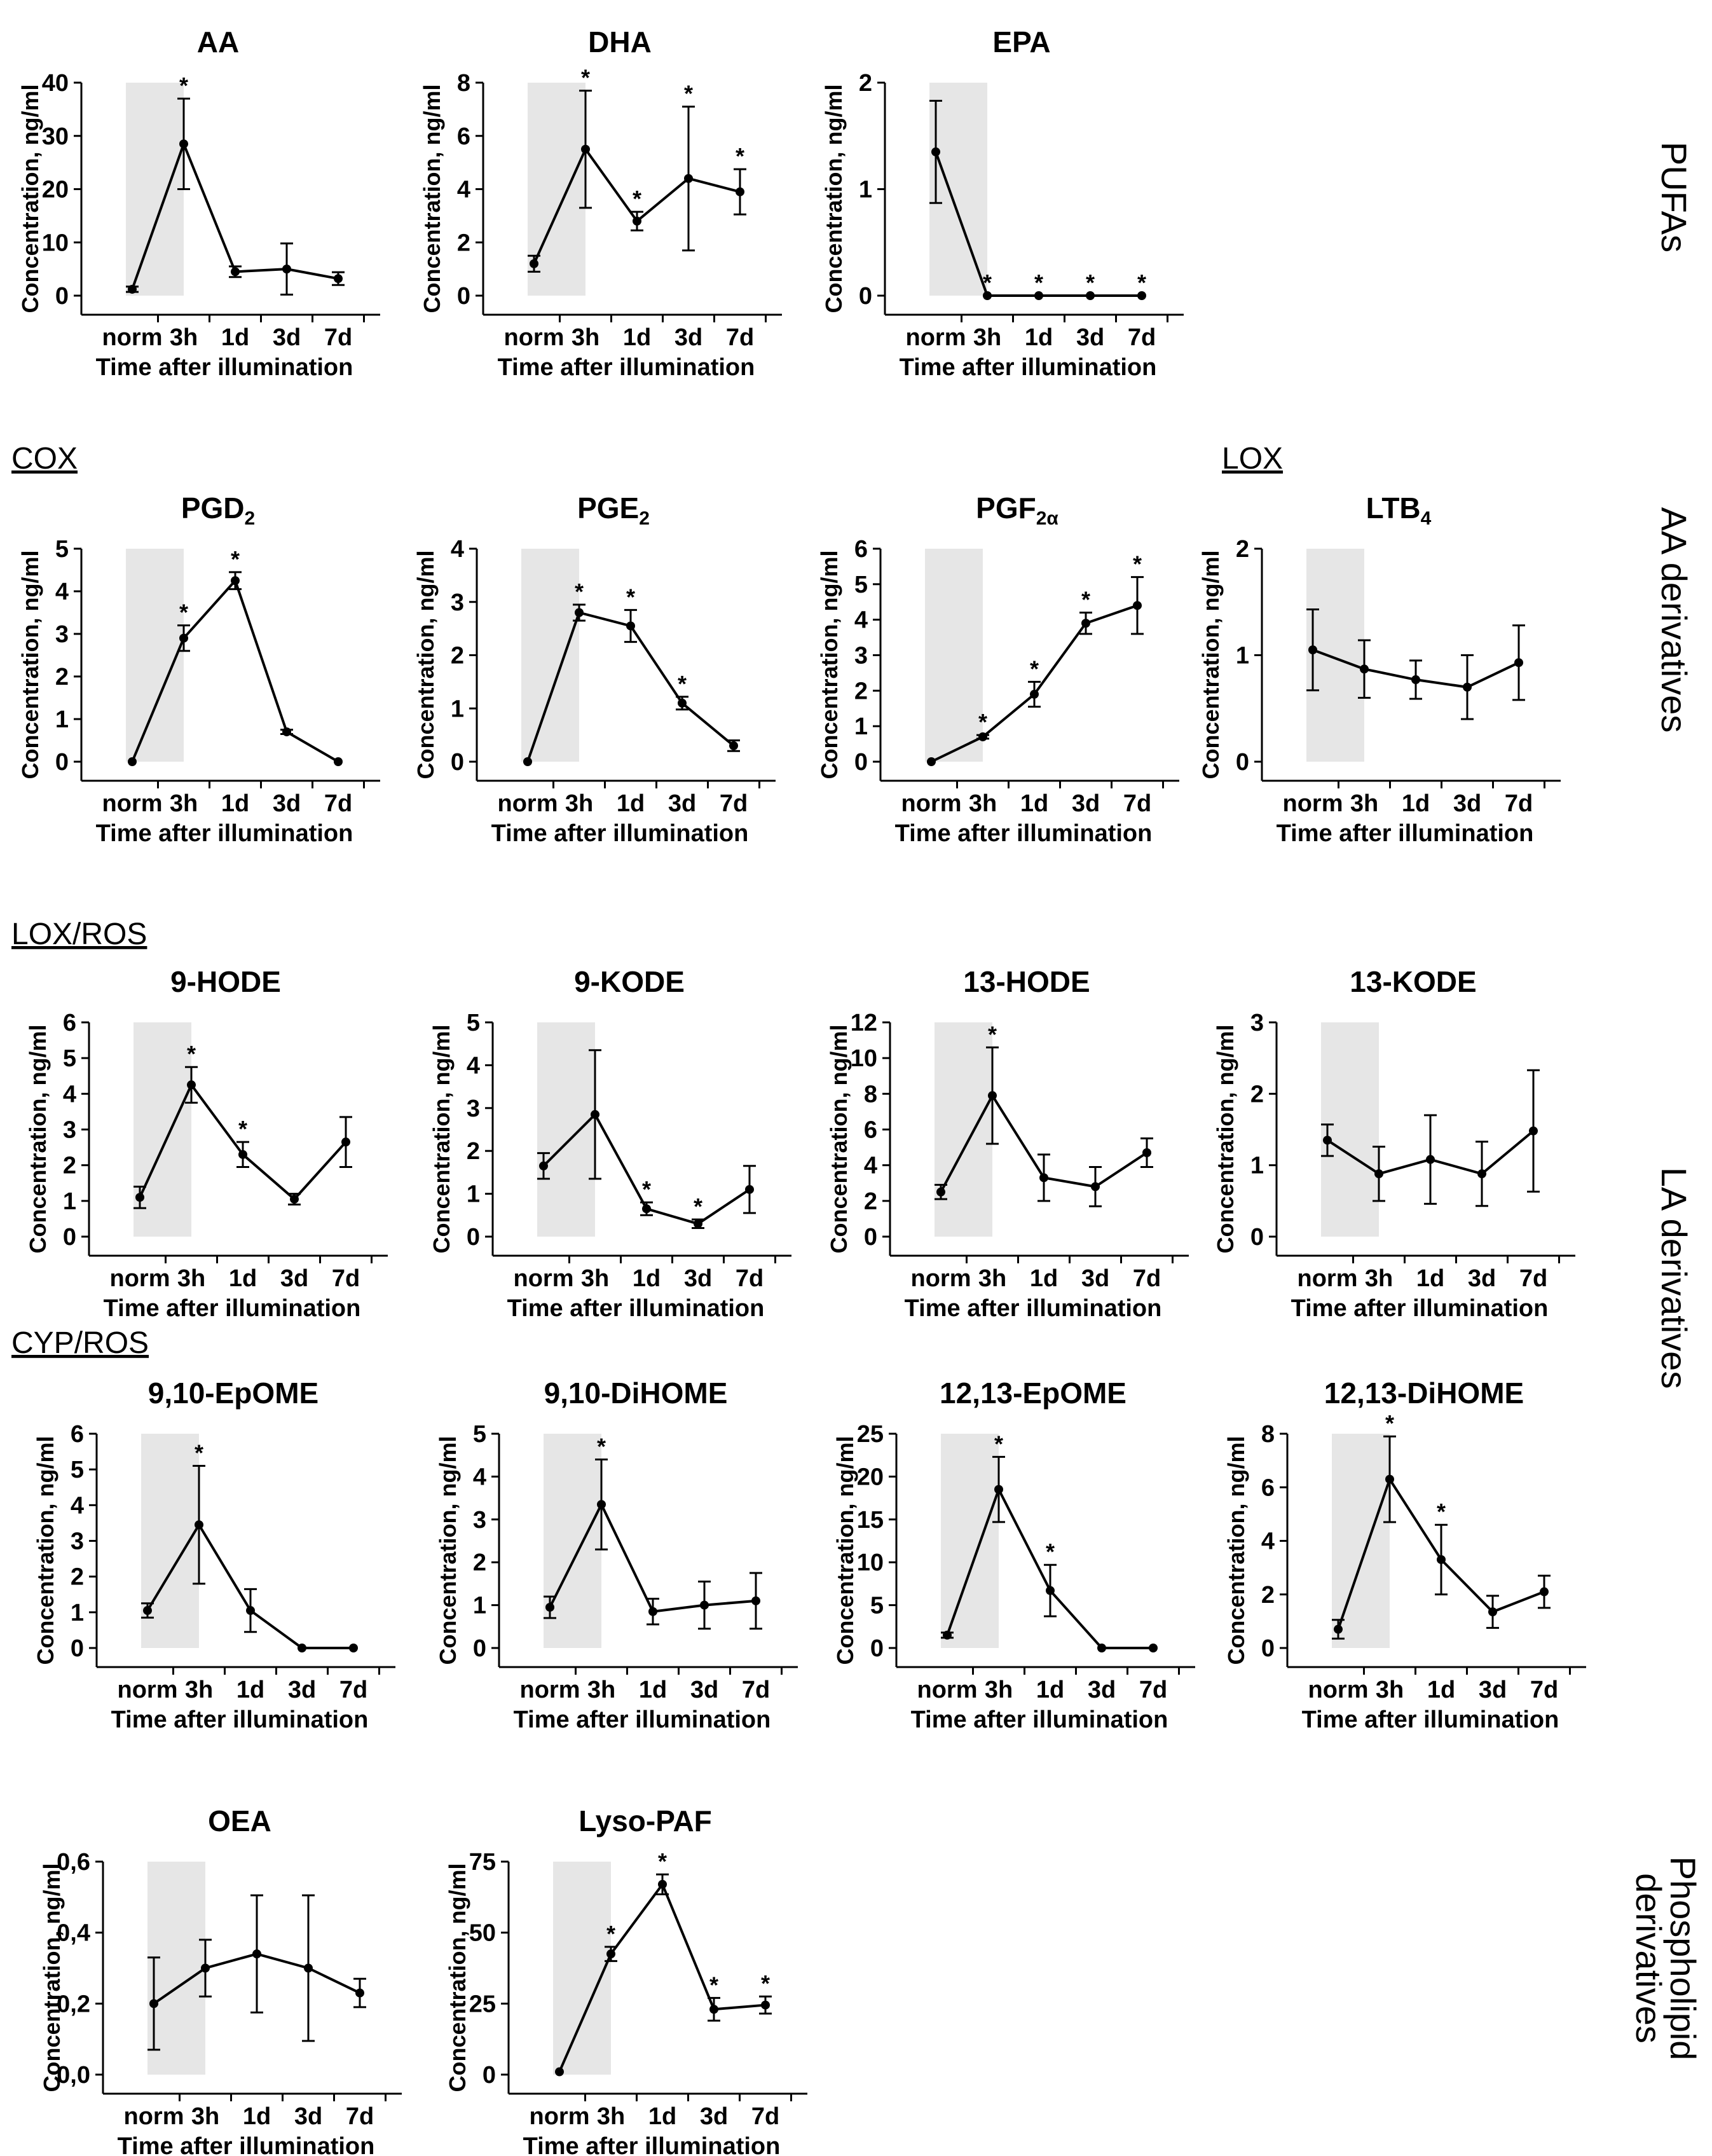  What do you see at coordinates (73, 2076) in the screenshot?
I see `y-tick-label: 0,0` at bounding box center [73, 2076].